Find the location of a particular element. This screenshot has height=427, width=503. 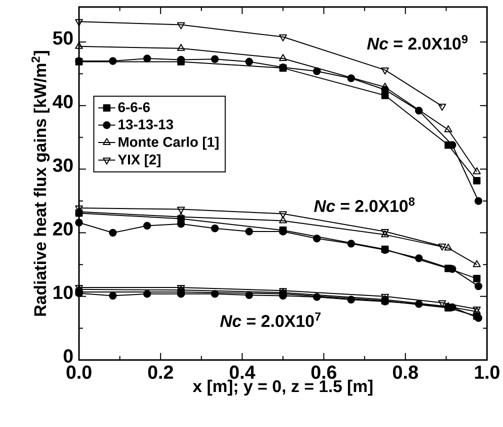

y-tick-label: 10 is located at coordinates (63, 293).